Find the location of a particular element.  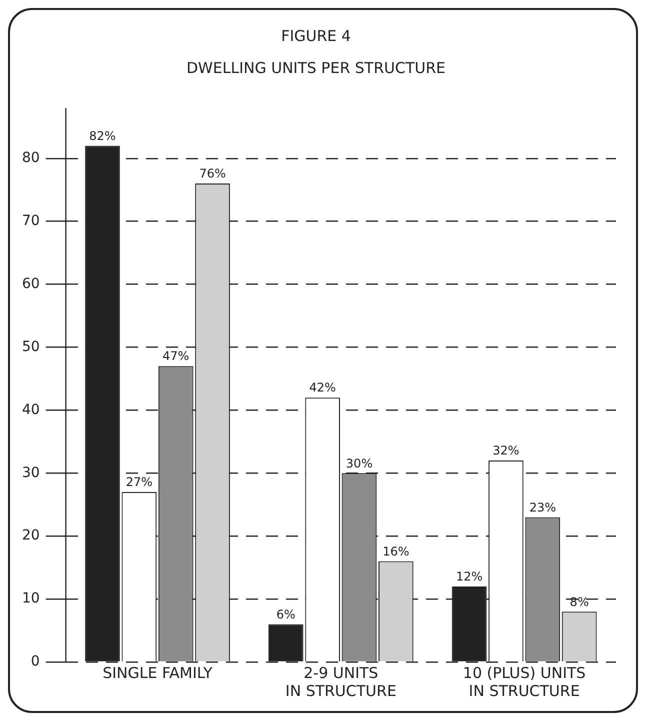

y-tick-label: 80 is located at coordinates (31, 158).